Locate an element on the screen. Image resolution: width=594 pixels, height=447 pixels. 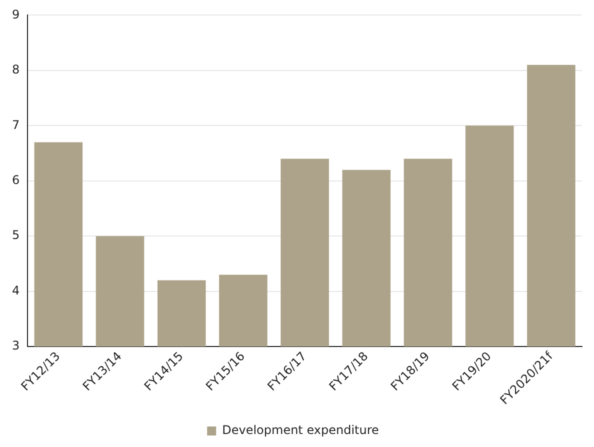
y-tick-label: 3 is located at coordinates (16, 345).